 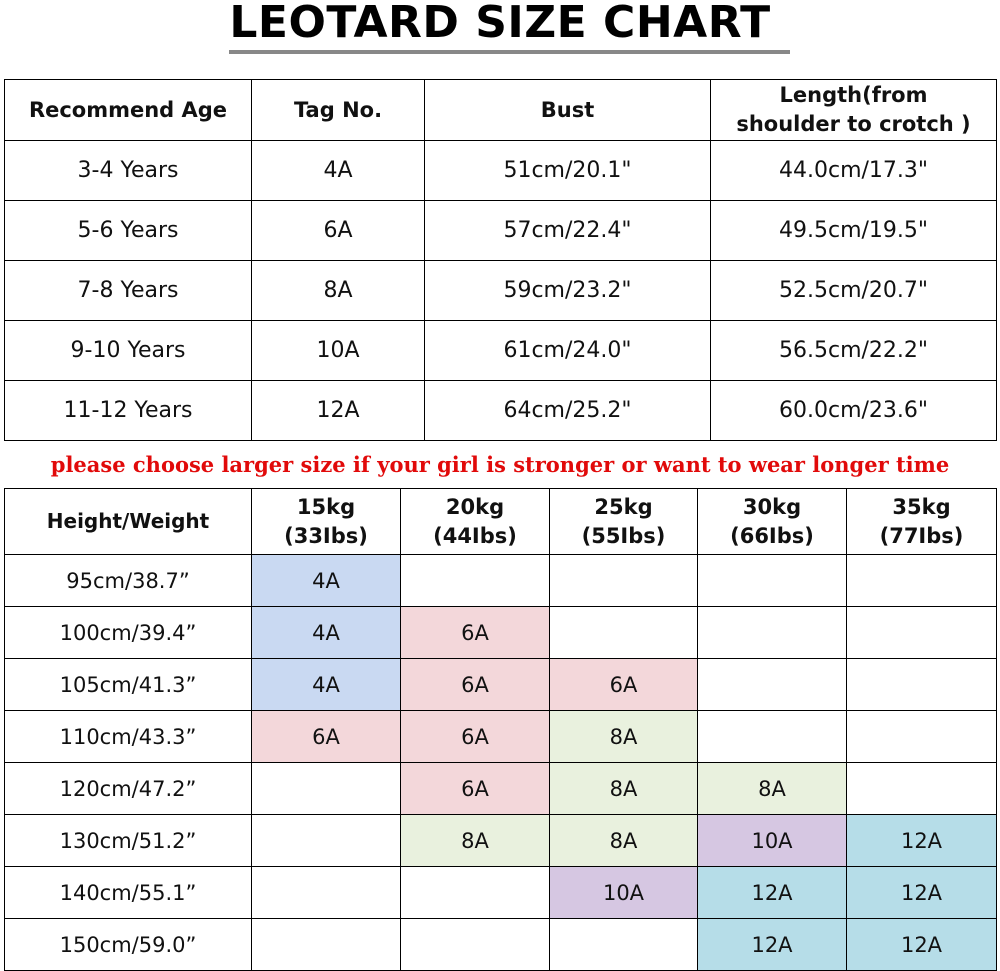 What do you see at coordinates (475, 521) in the screenshot?
I see `header-weight: 20kg (44Ibs)` at bounding box center [475, 521].